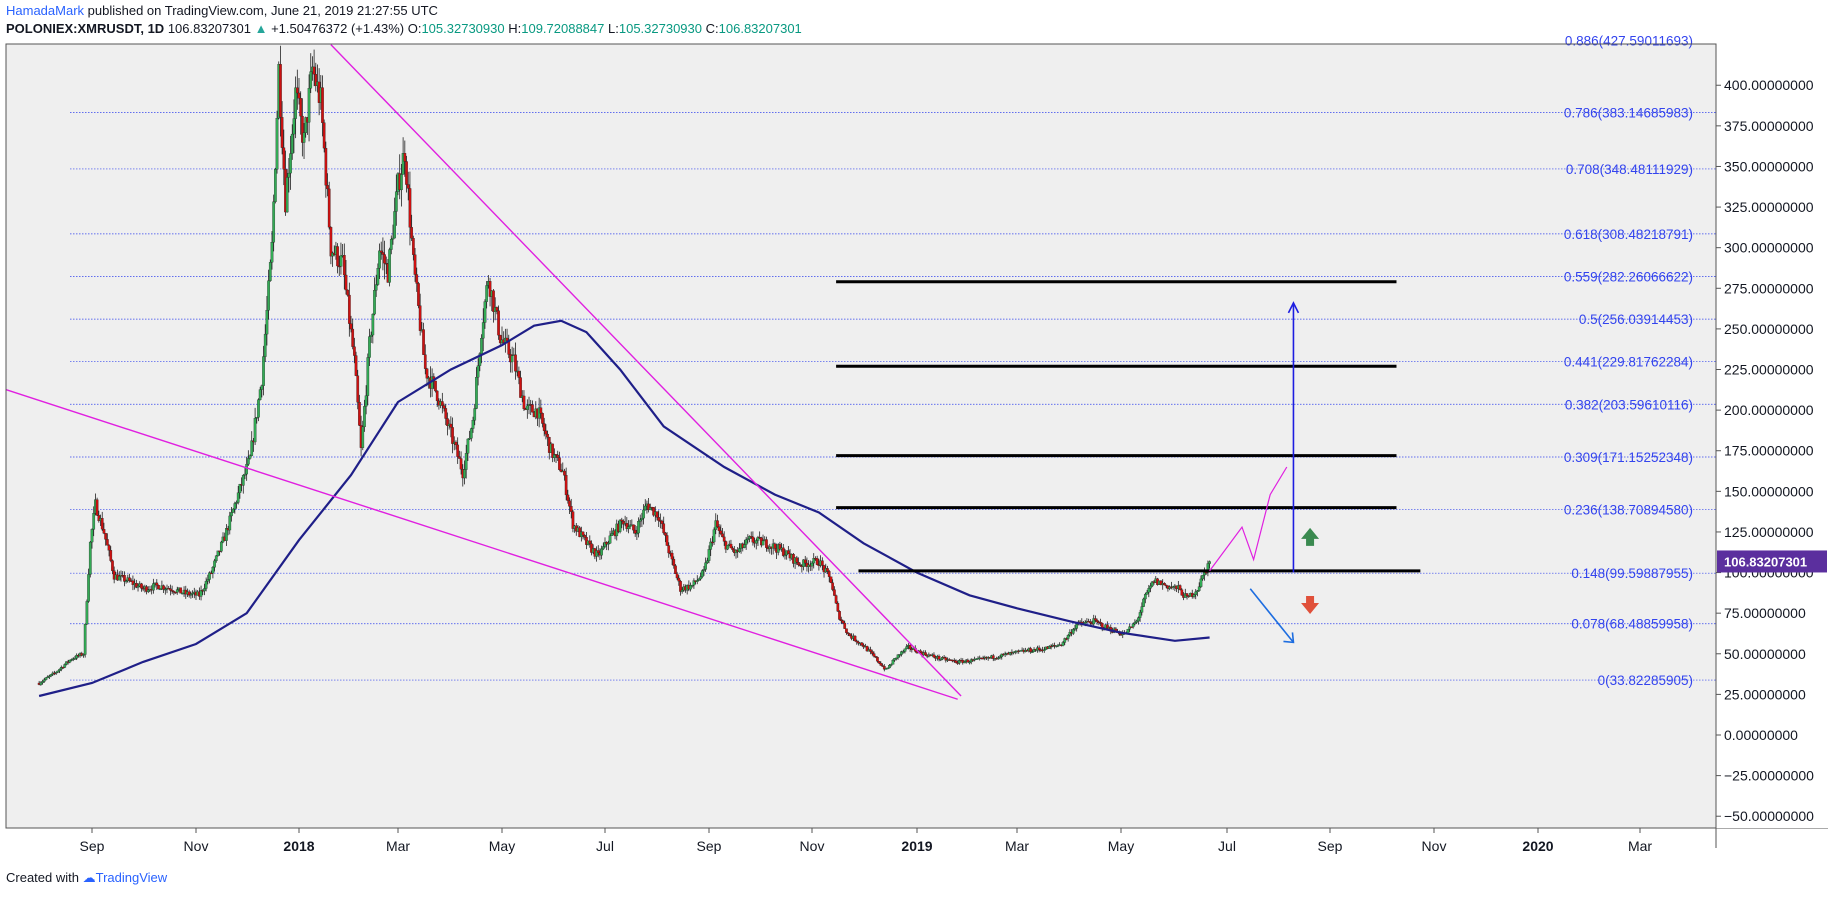 Image resolution: width=1828 pixels, height=898 pixels. What do you see at coordinates (1769, 816) in the screenshot?
I see `y-tick-label: −50.00000000` at bounding box center [1769, 816].